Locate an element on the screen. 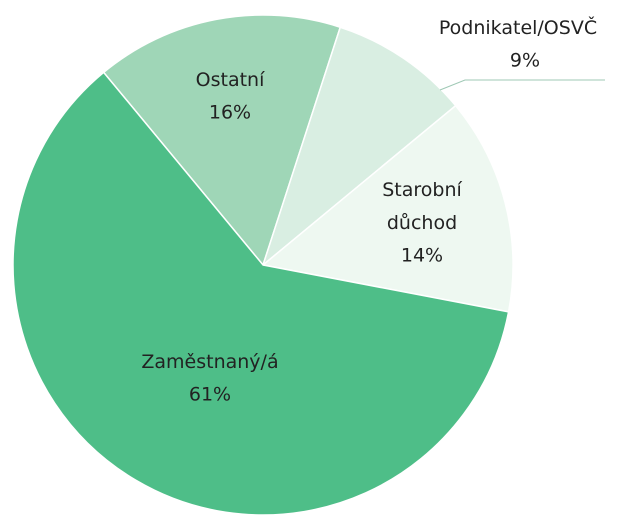  slice-value: 9% is located at coordinates (525, 61).